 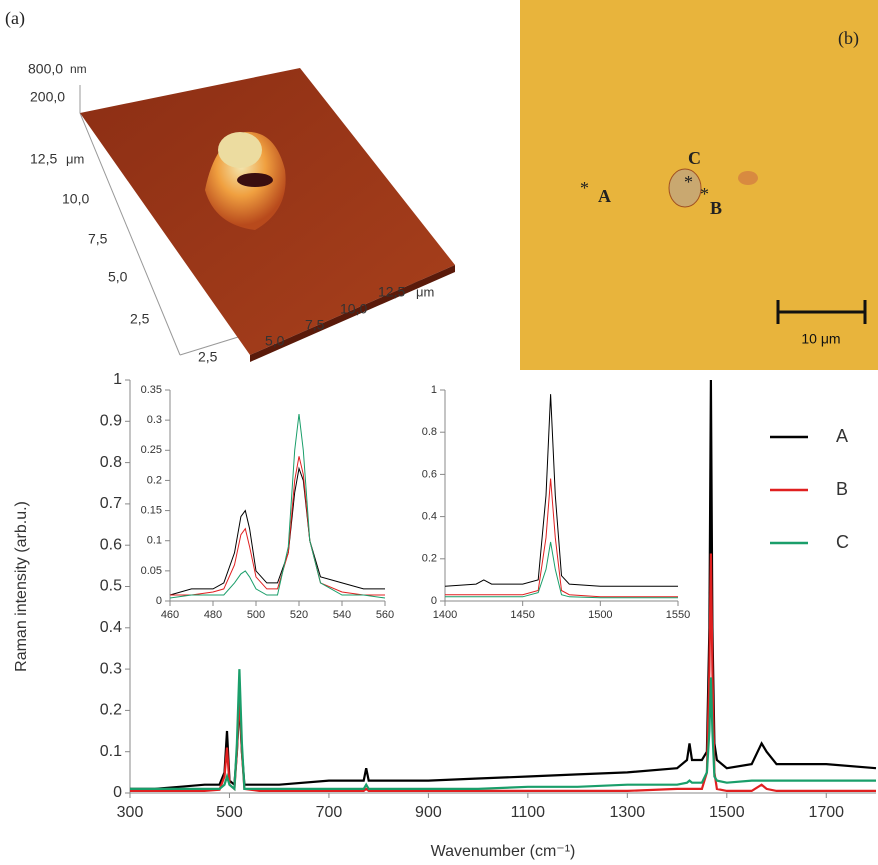 I want to click on x-tick-label: 1100, so click(x=528, y=812).